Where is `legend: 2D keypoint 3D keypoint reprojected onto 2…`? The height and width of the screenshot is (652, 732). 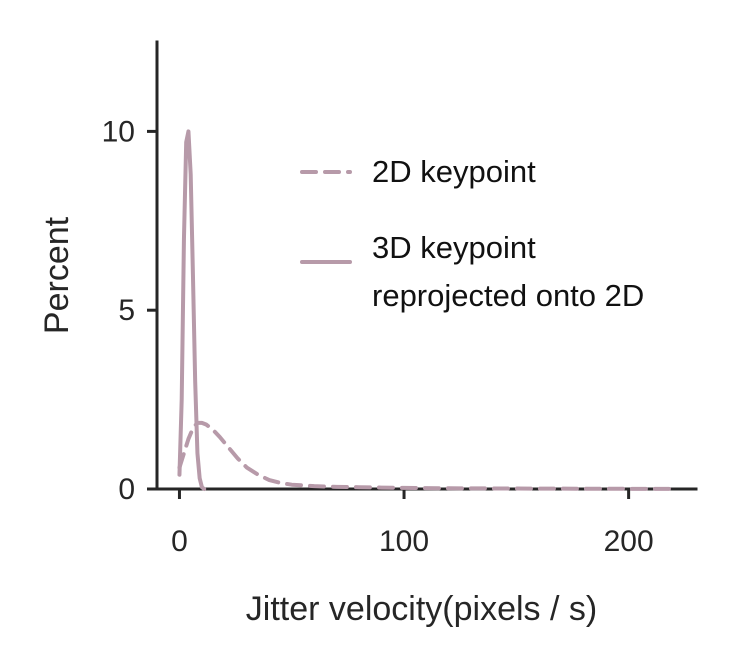 legend: 2D keypoint 3D keypoint reprojected onto 2… is located at coordinates (472, 233).